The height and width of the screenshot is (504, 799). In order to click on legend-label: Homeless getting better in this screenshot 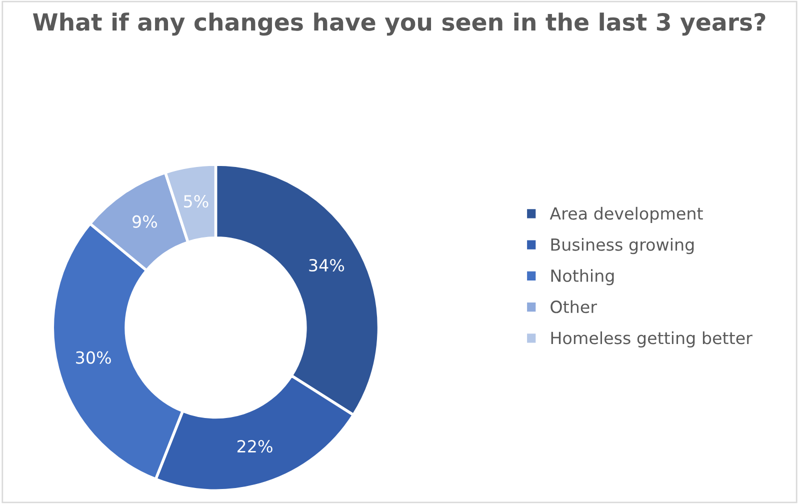, I will do `click(651, 339)`.